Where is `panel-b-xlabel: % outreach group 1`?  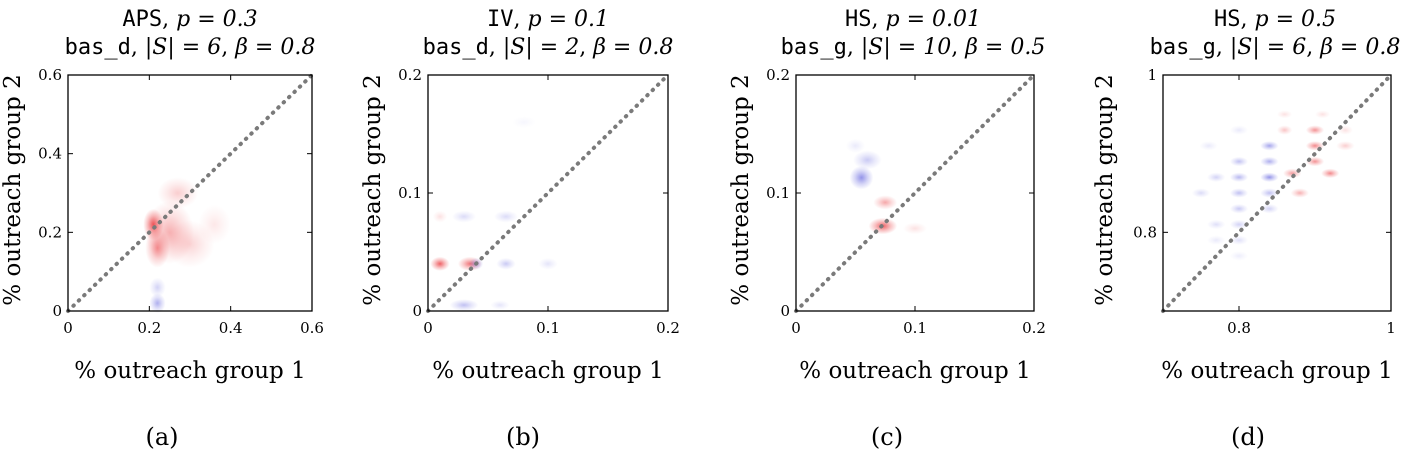
panel-b-xlabel: % outreach group 1 is located at coordinates (547, 371).